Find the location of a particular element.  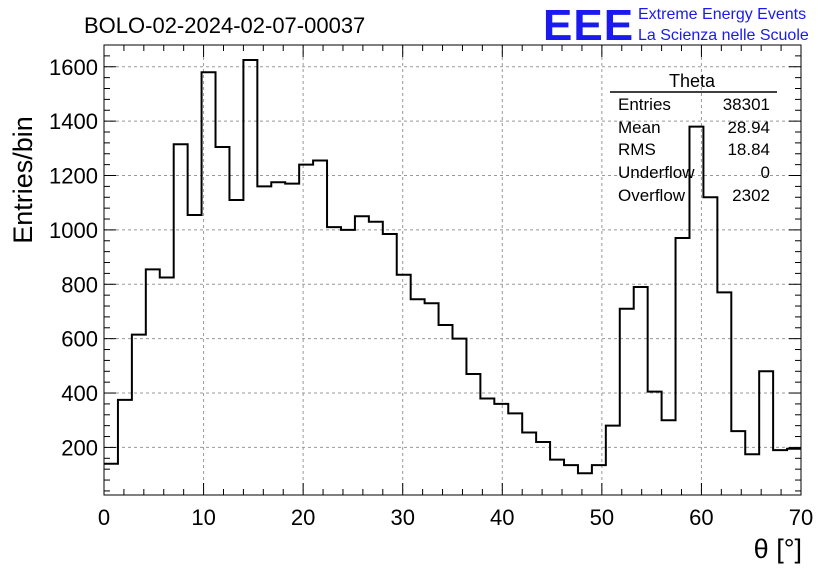

stats-label-entries: Entries is located at coordinates (644, 104).